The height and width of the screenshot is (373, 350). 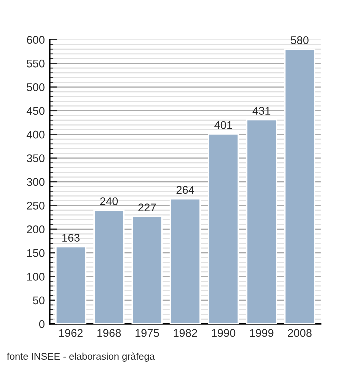 What do you see at coordinates (36, 88) in the screenshot?
I see `y-tick-label: 500` at bounding box center [36, 88].